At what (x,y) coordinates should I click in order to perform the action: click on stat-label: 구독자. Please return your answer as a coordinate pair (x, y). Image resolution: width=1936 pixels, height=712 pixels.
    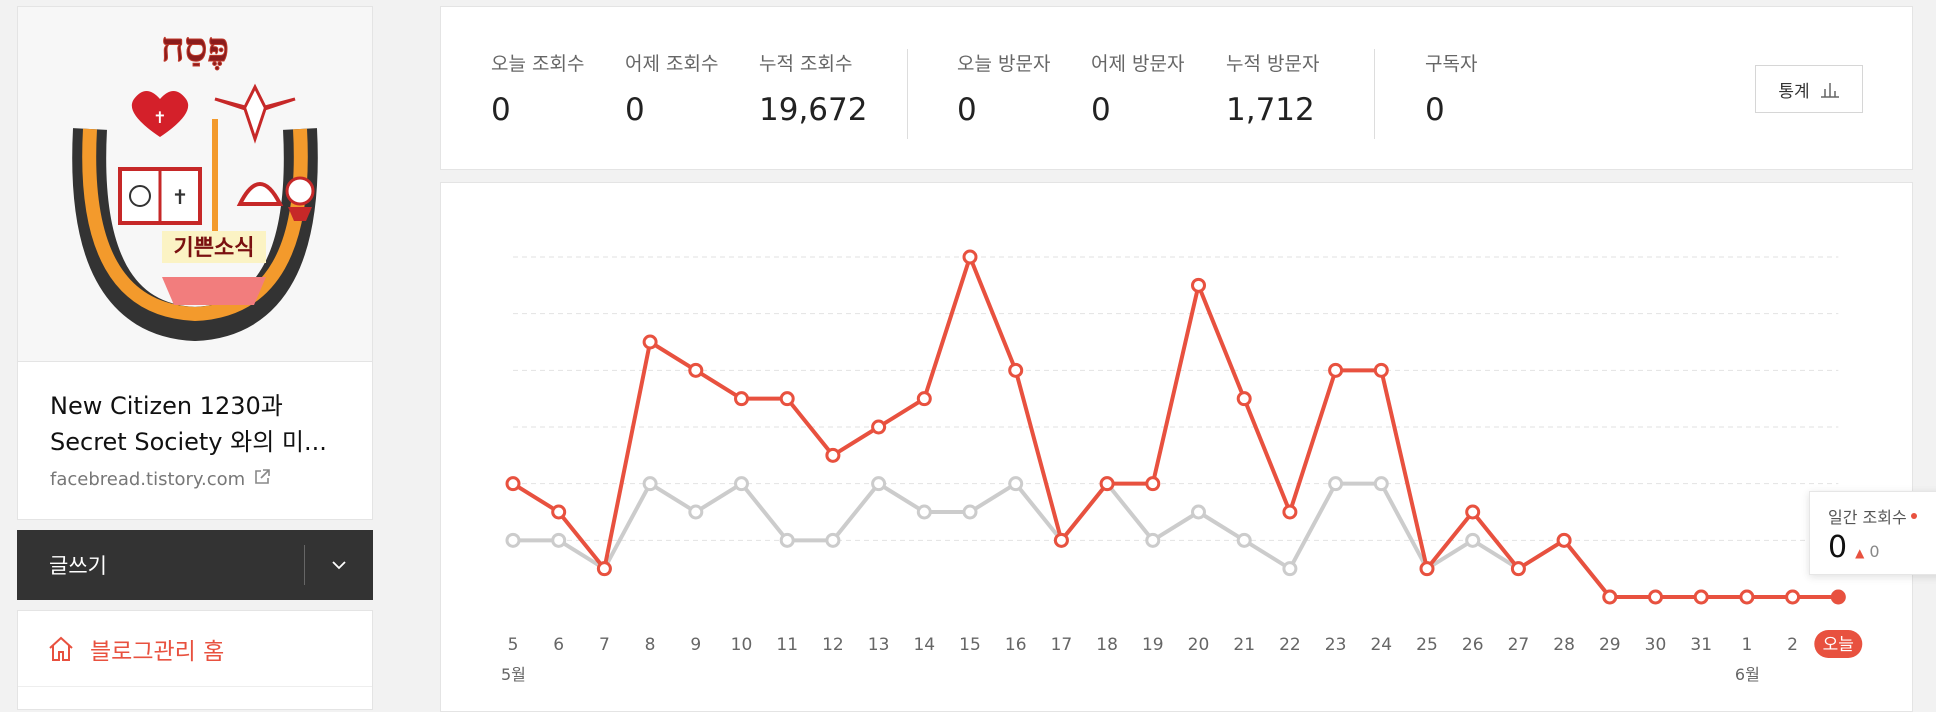
    Looking at the image, I should click on (1451, 64).